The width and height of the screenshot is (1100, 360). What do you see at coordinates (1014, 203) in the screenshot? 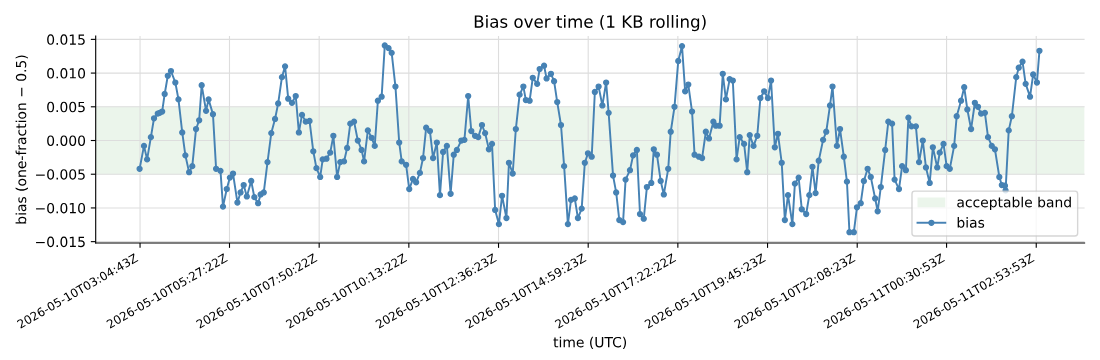
I see `legend-label: acceptable band` at bounding box center [1014, 203].